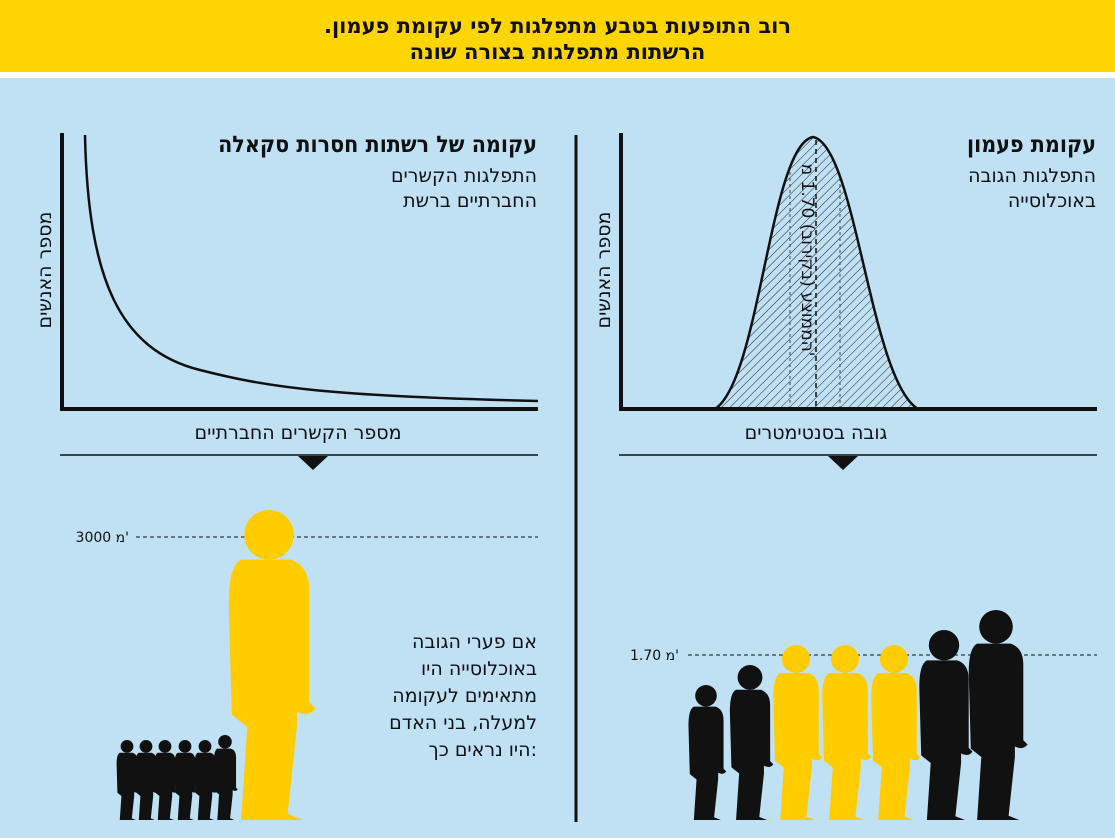 Image resolution: width=1115 pixels, height=838 pixels. What do you see at coordinates (377, 145) in the screenshot?
I see `scale-free-title: עקומה של רשתות חסרות סקאלה` at bounding box center [377, 145].